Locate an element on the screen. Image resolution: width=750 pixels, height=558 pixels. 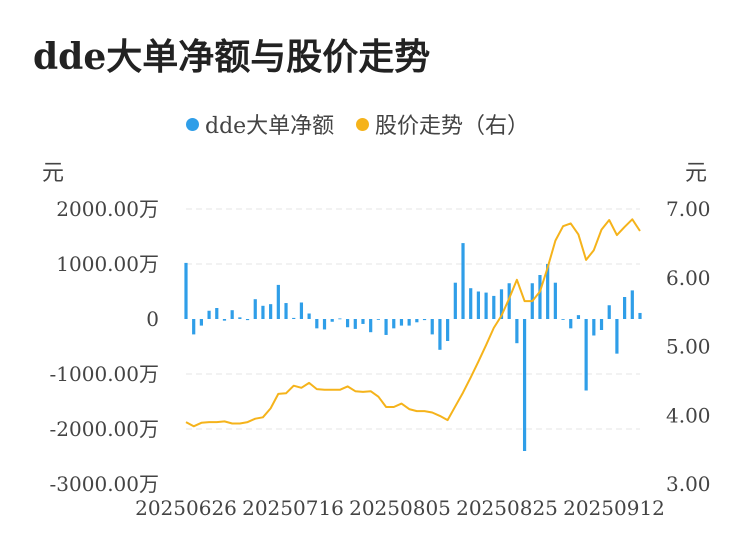
right-tick-label: 5.00 is located at coordinates (688, 347).